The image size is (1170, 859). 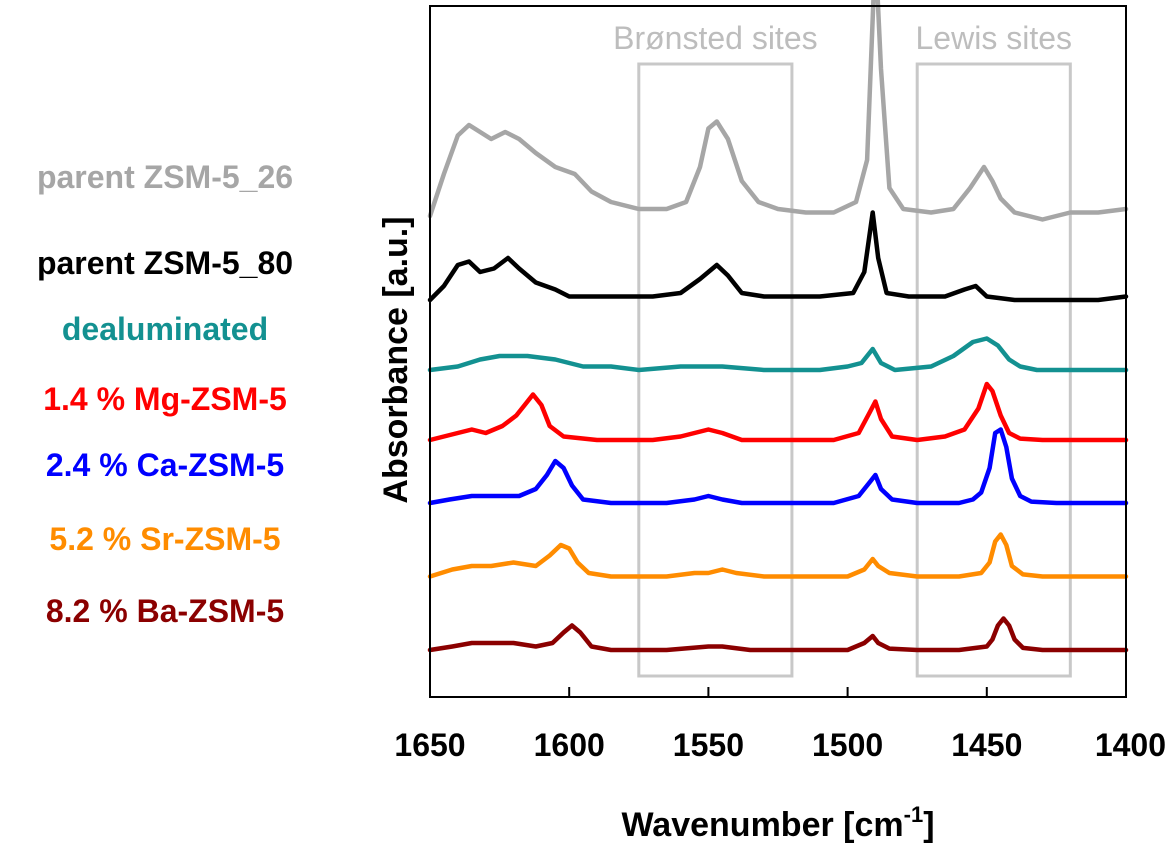 What do you see at coordinates (165, 177) in the screenshot?
I see `legend-entry-0: parent ZSM-5_26` at bounding box center [165, 177].